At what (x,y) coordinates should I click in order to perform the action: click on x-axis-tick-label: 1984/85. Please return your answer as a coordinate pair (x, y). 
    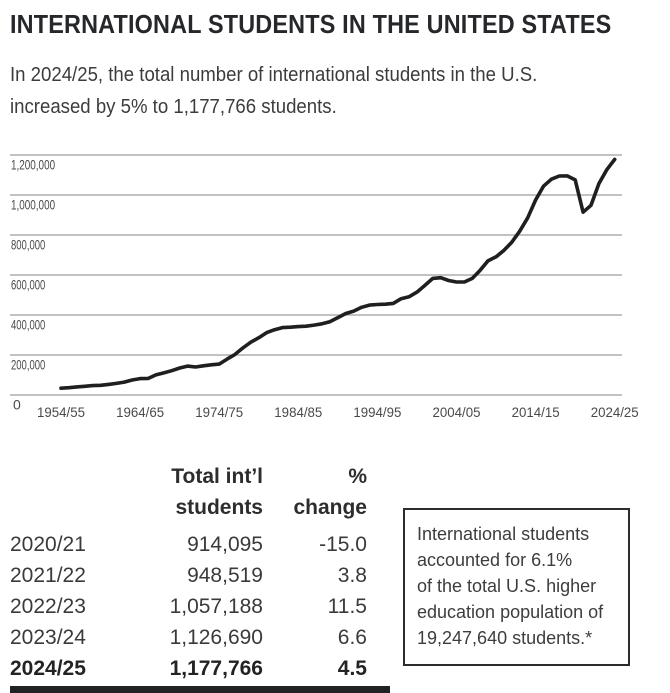
    Looking at the image, I should click on (298, 412).